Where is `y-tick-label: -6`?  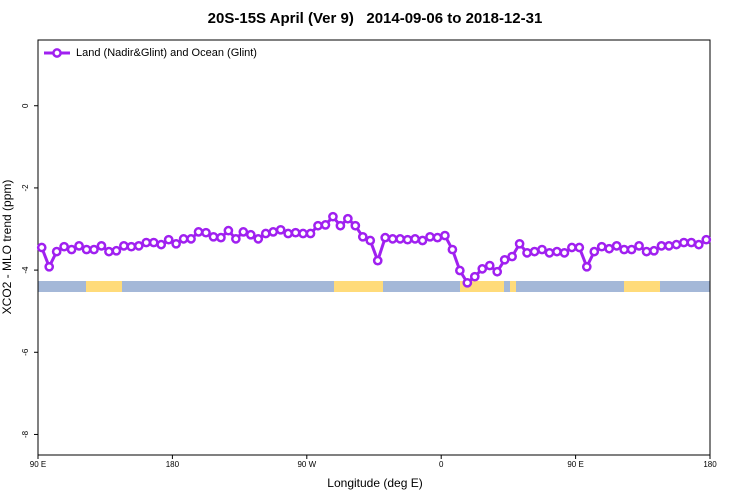
y-tick-label: -6 is located at coordinates (25, 352).